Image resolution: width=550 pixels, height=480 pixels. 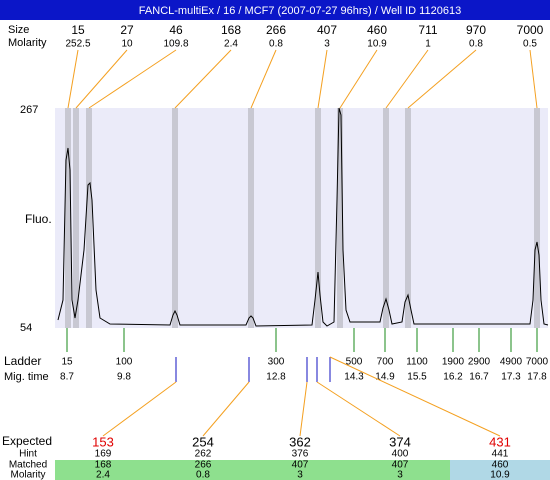 I want to click on peak-size: 7000, so click(x=530, y=30).